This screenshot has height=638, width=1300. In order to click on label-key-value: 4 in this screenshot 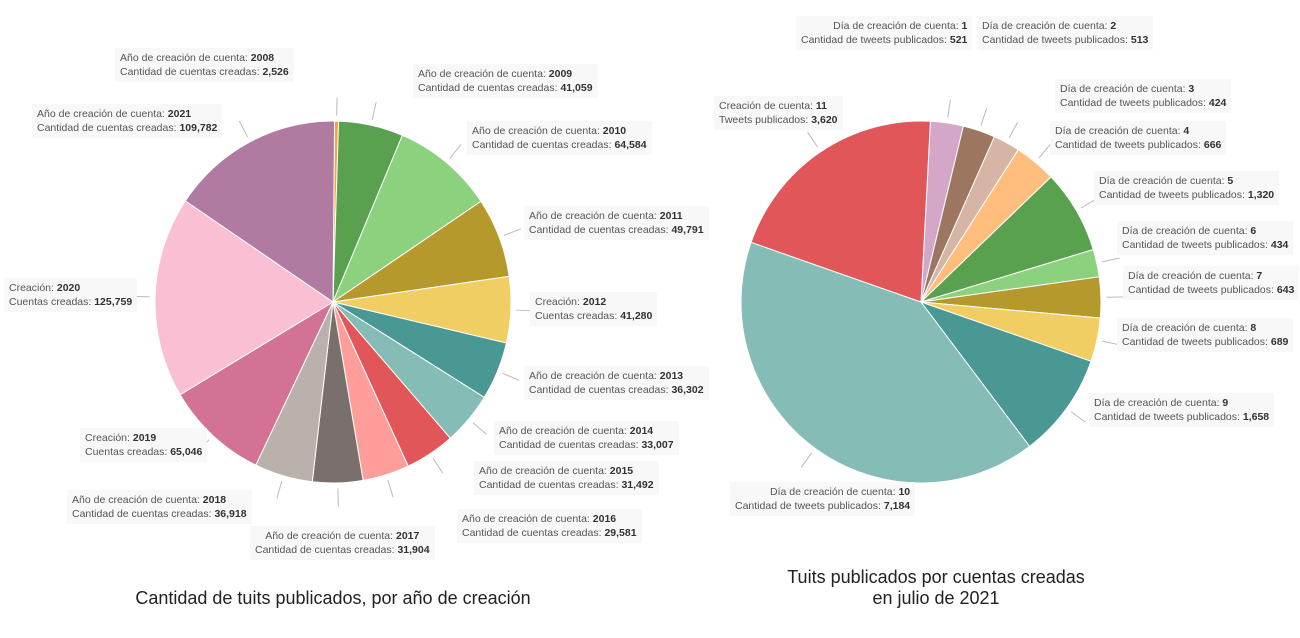, I will do `click(1186, 131)`.